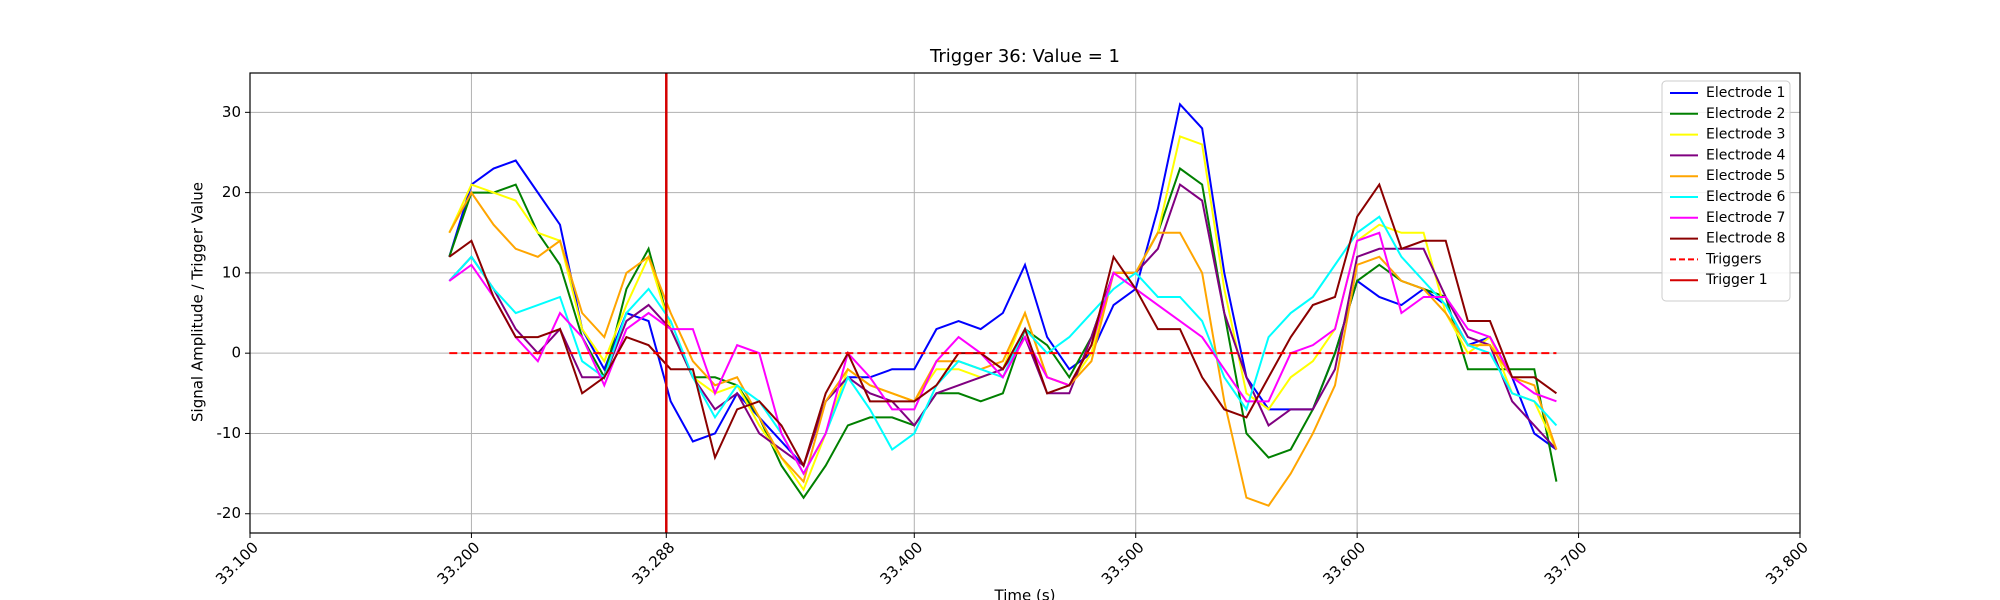  I want to click on legend-label: Electrode 1, so click(1745, 93).